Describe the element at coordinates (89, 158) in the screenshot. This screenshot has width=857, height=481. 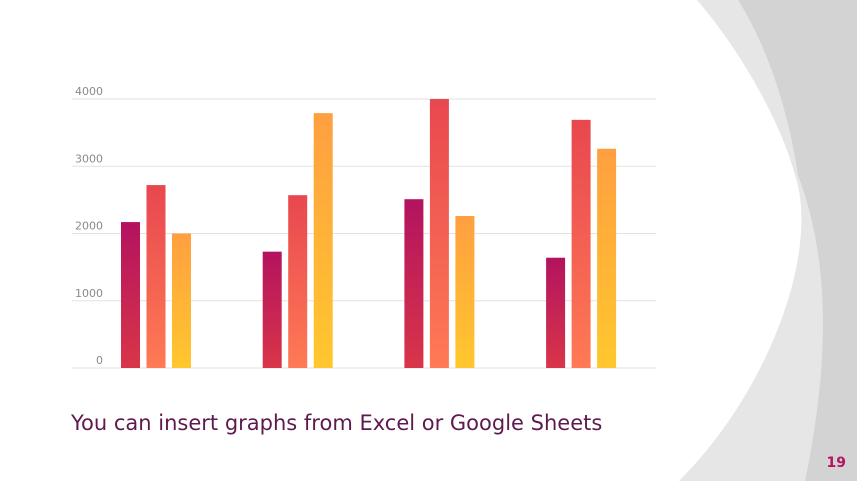
I see `y-tick-label: 3000` at that location.